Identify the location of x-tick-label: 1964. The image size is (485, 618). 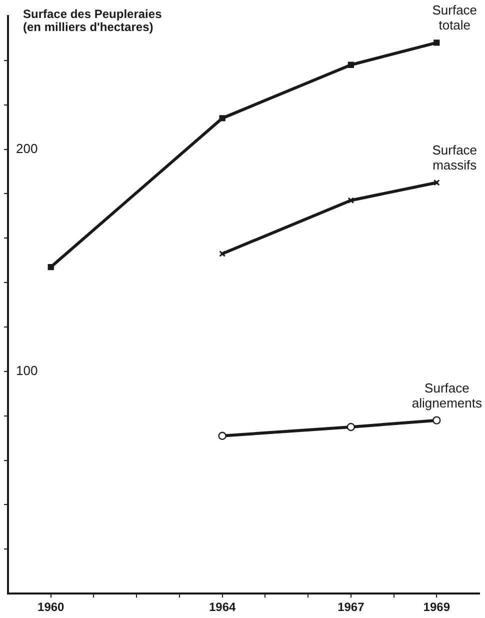
(222, 607).